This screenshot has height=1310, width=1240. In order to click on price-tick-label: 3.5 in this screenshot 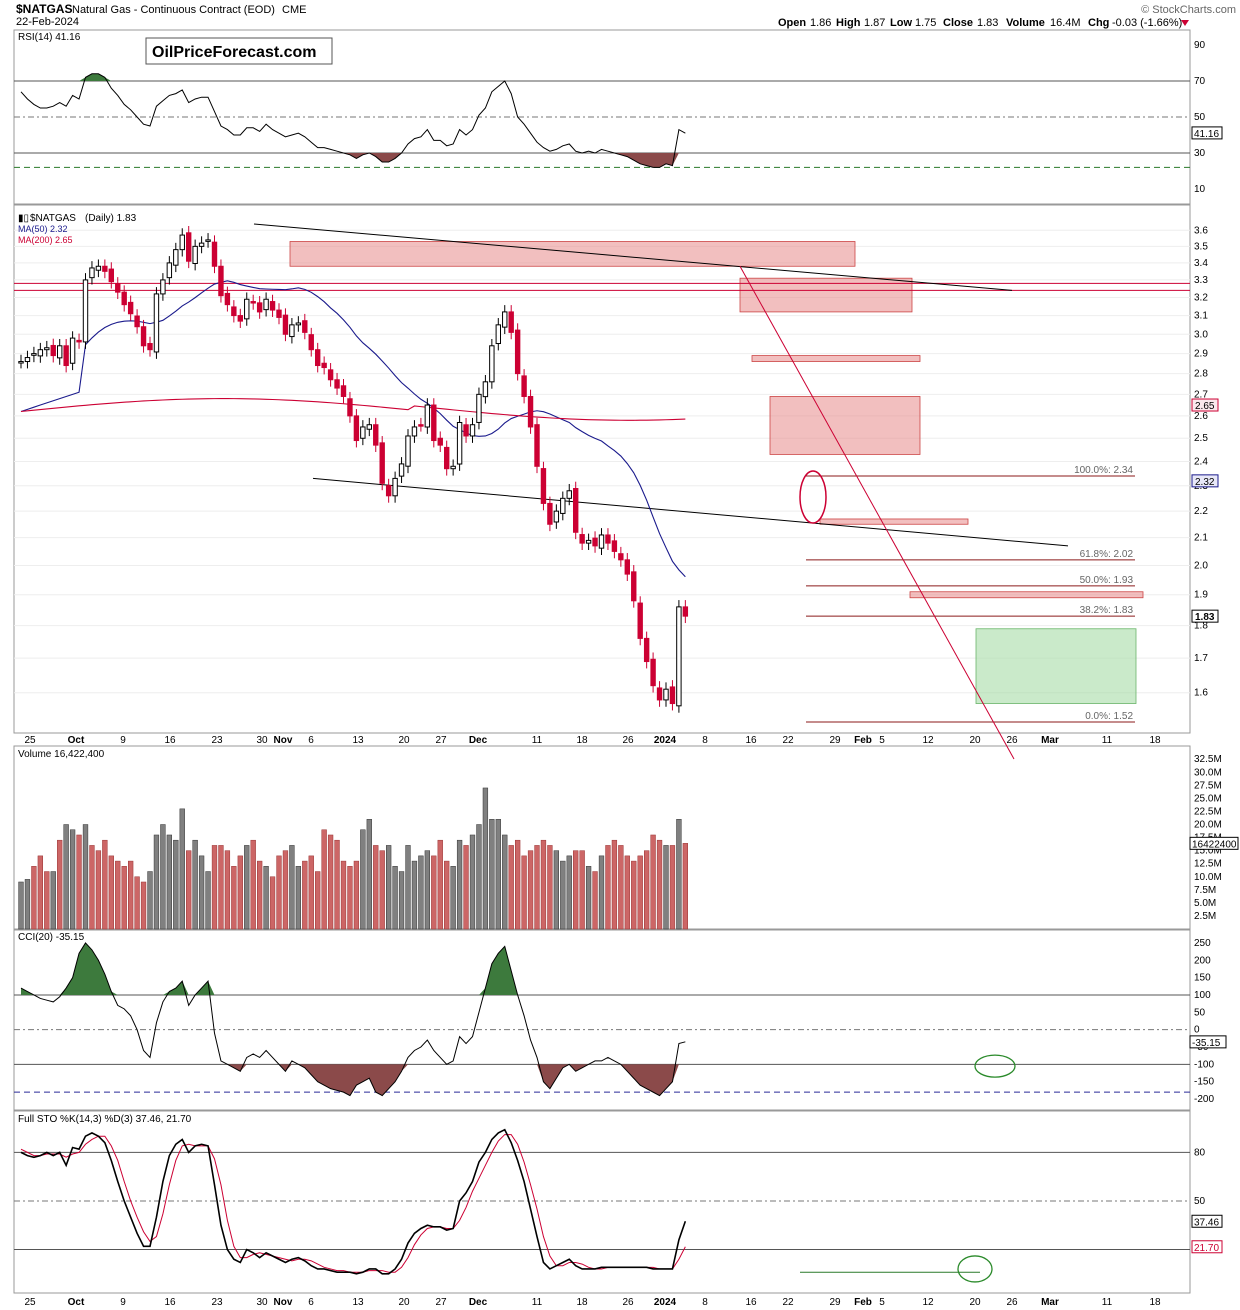, I will do `click(1201, 246)`.